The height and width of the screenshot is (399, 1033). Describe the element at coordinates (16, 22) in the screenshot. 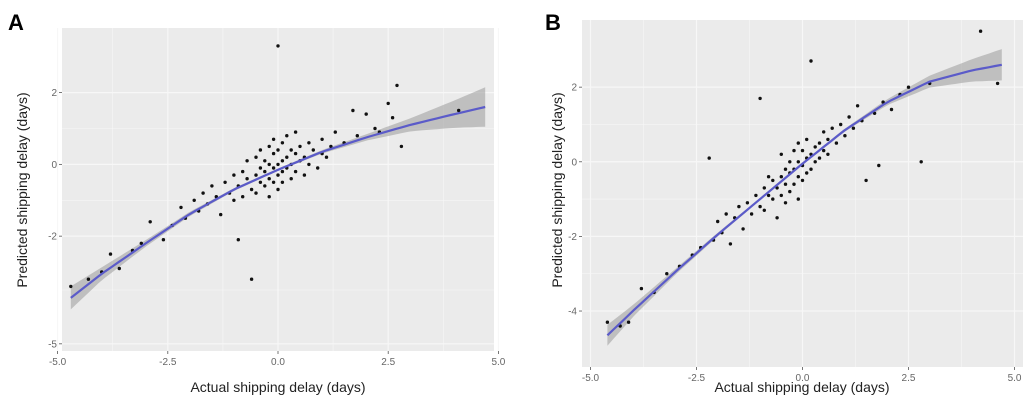

I see `panel-label-a: A` at that location.